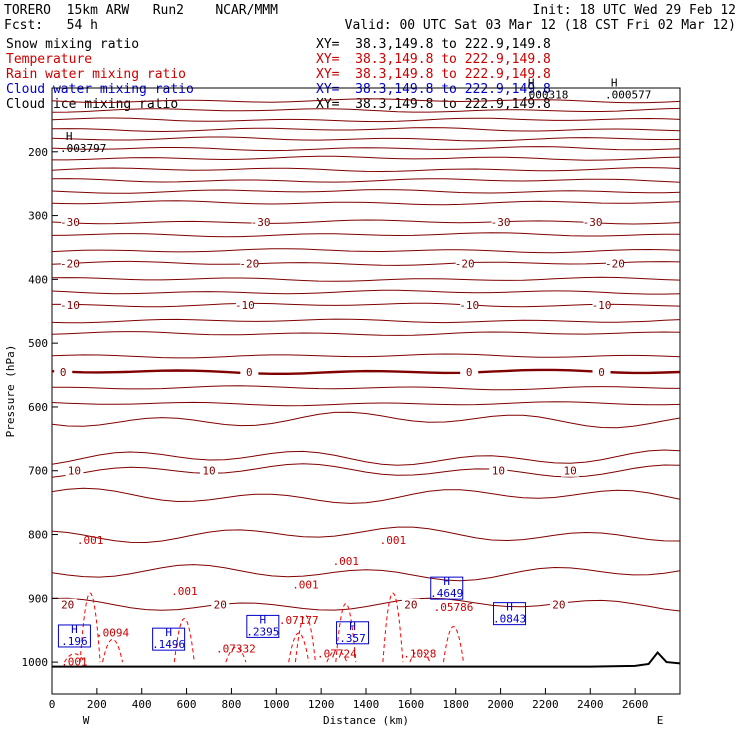  Describe the element at coordinates (38, 471) in the screenshot. I see `y-tick-label: 700` at that location.